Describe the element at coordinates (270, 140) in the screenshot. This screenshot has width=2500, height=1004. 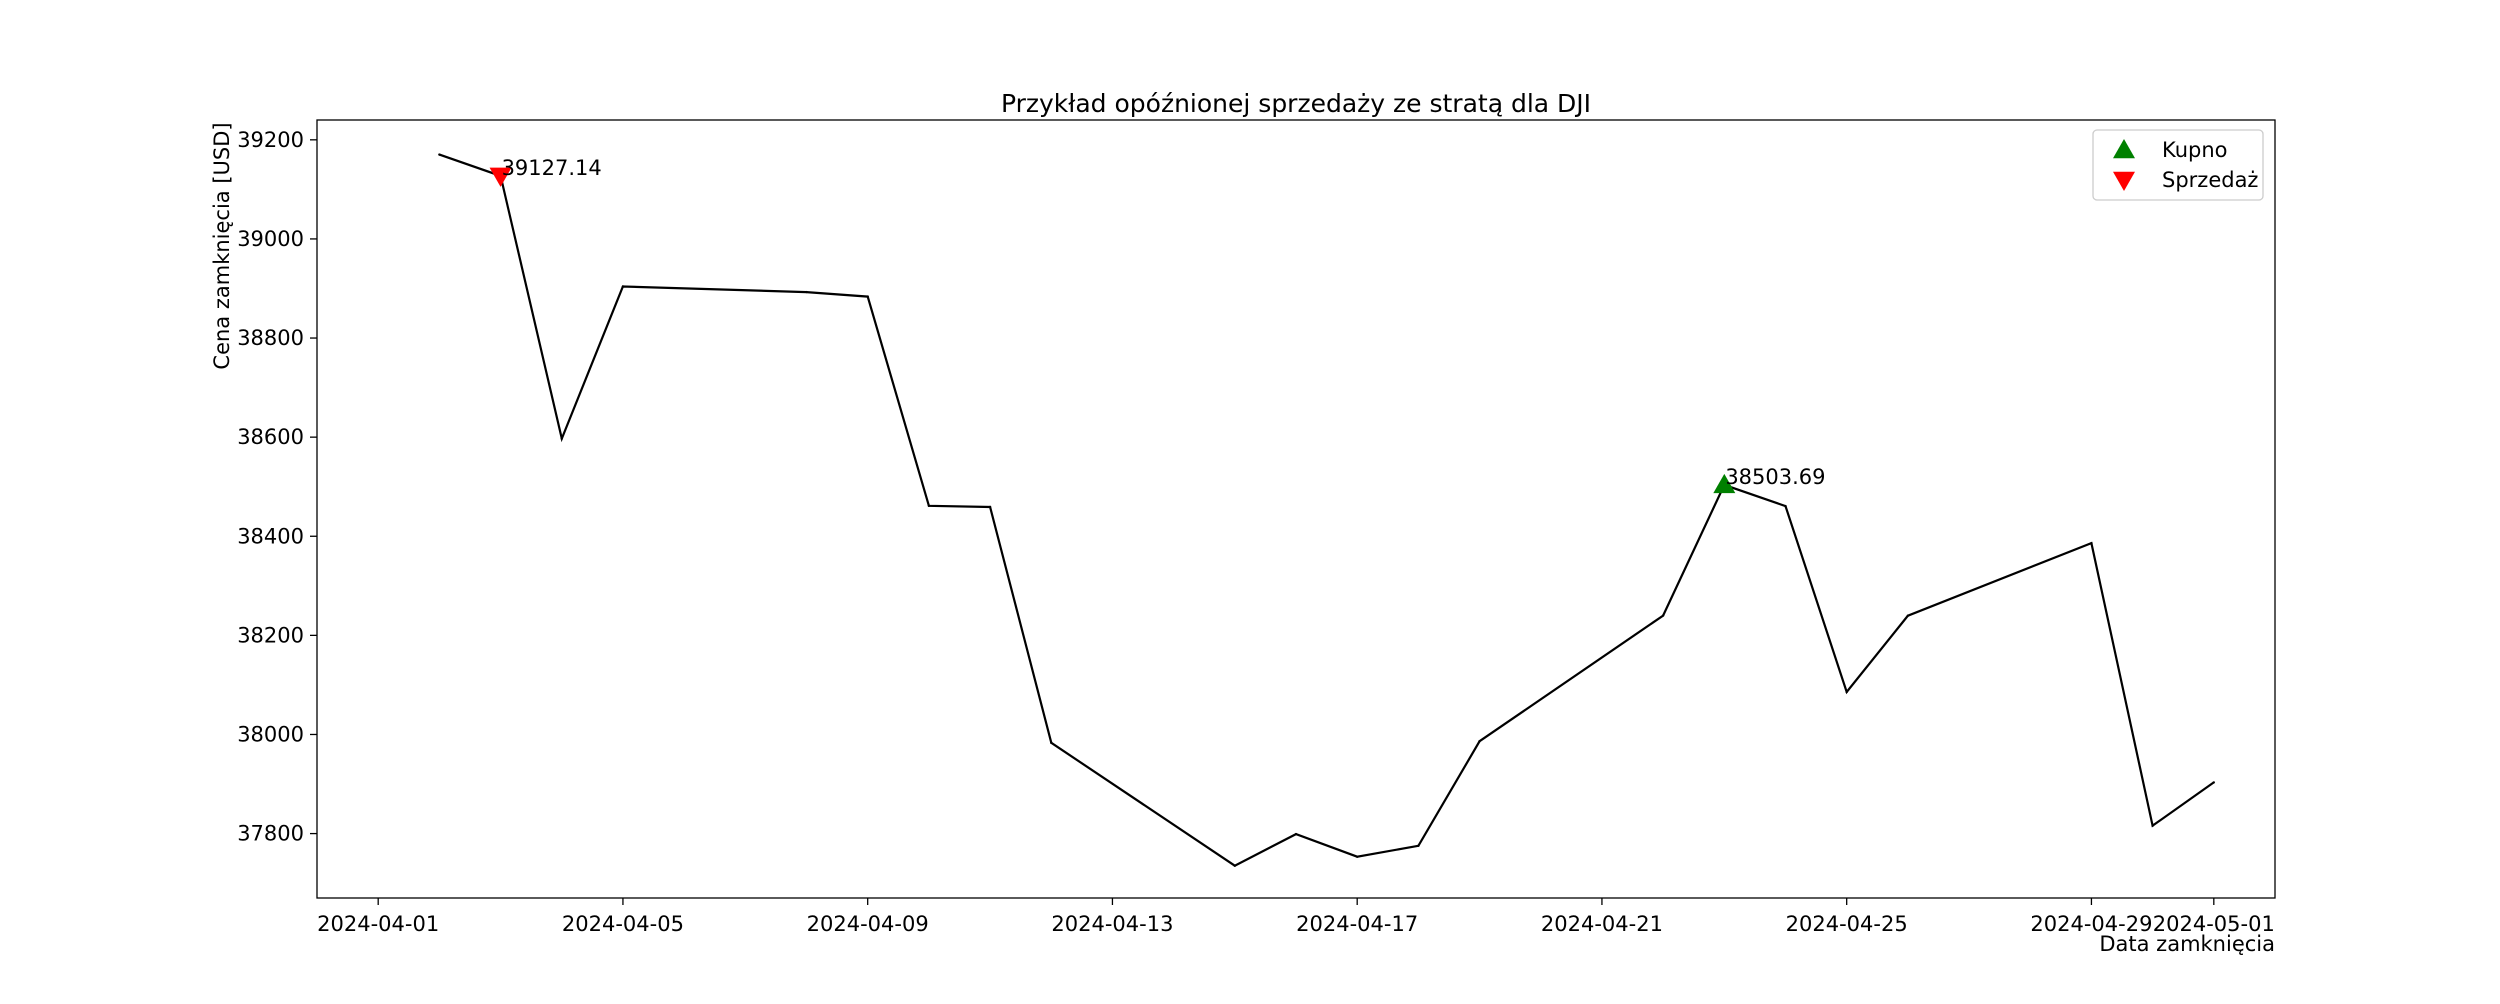
I see `y-tick-label: 39200` at that location.